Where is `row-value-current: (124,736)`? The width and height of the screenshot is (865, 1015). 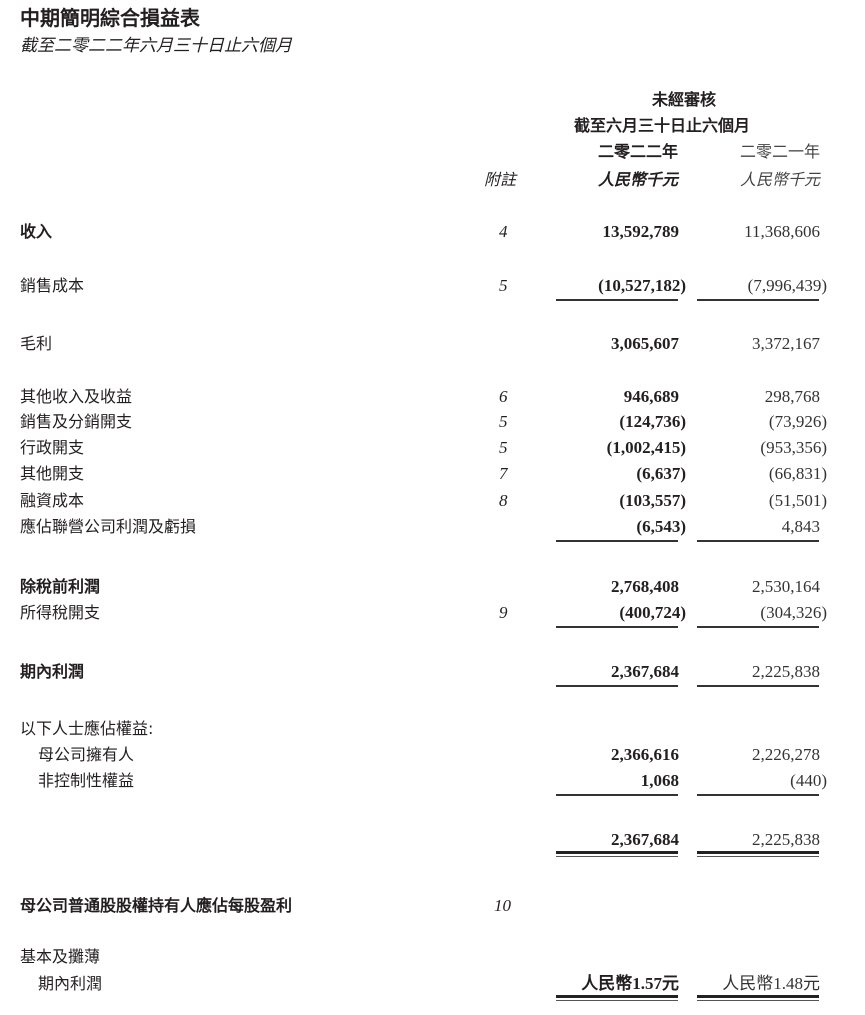 row-value-current: (124,736) is located at coordinates (652, 421).